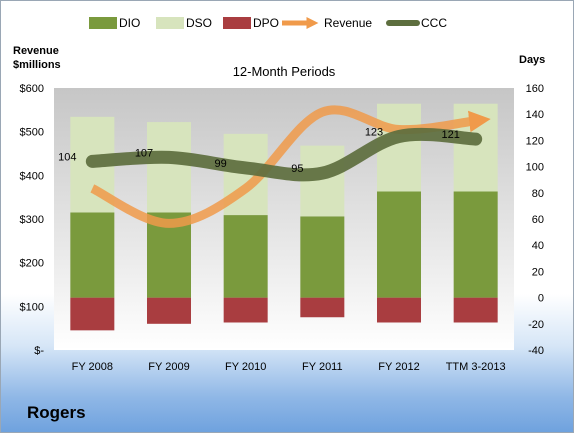  Describe the element at coordinates (535, 89) in the screenshot. I see `right-tick-label: 160` at that location.